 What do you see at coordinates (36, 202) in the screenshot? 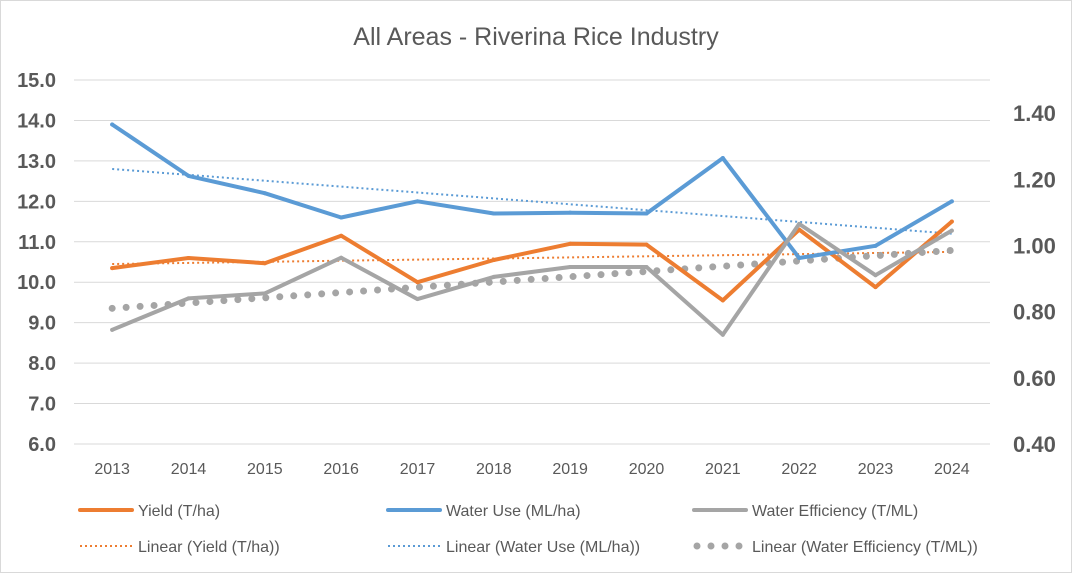
I see `y-left-tick-label: 12.0` at bounding box center [36, 202].